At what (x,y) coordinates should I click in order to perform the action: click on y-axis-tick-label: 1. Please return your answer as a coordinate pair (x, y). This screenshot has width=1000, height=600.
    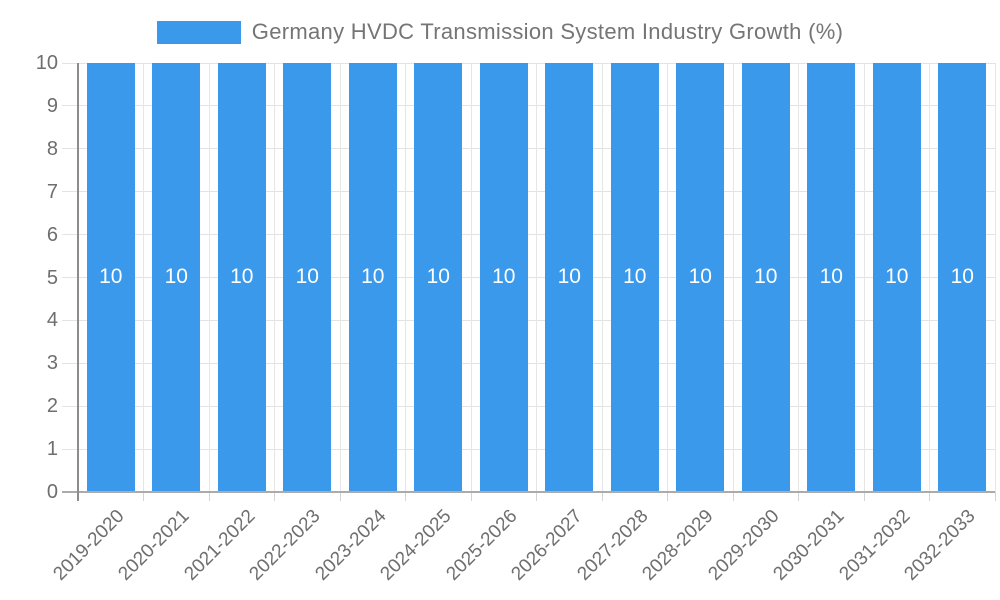
    Looking at the image, I should click on (52, 449).